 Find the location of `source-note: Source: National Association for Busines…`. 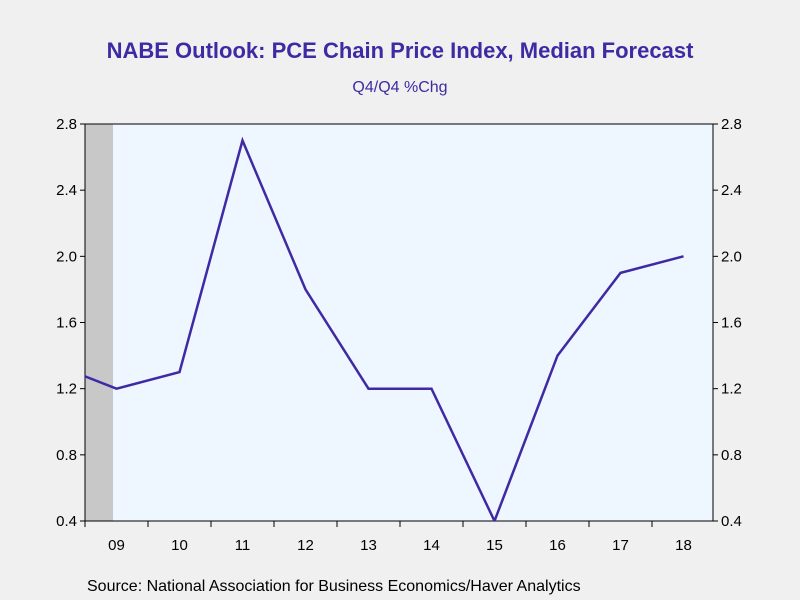

source-note: Source: National Association for Busines… is located at coordinates (334, 586).